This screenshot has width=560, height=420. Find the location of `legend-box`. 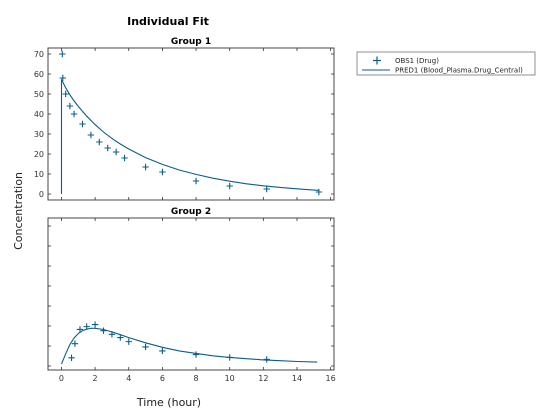

legend-box is located at coordinates (446, 63).